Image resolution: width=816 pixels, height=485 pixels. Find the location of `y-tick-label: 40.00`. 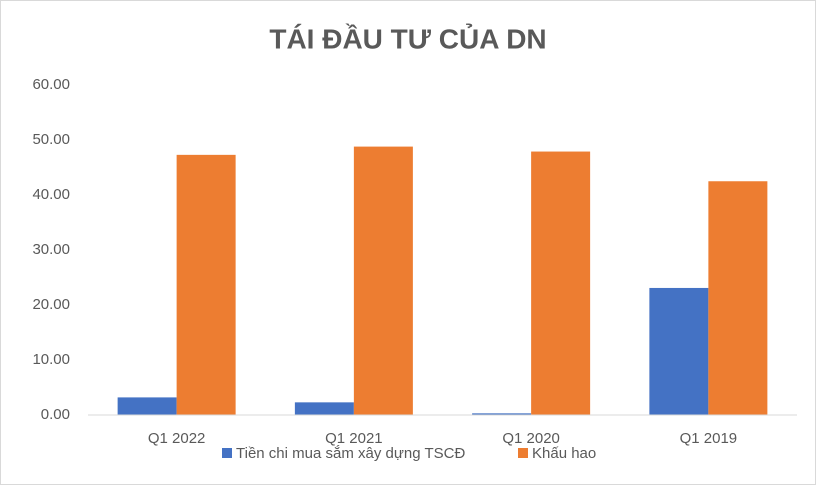

y-tick-label: 40.00 is located at coordinates (51, 194).